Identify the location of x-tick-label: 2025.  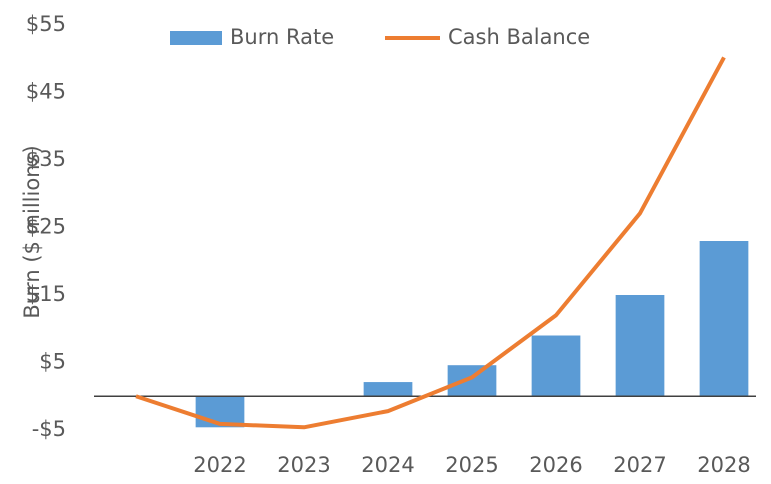
(471, 465).